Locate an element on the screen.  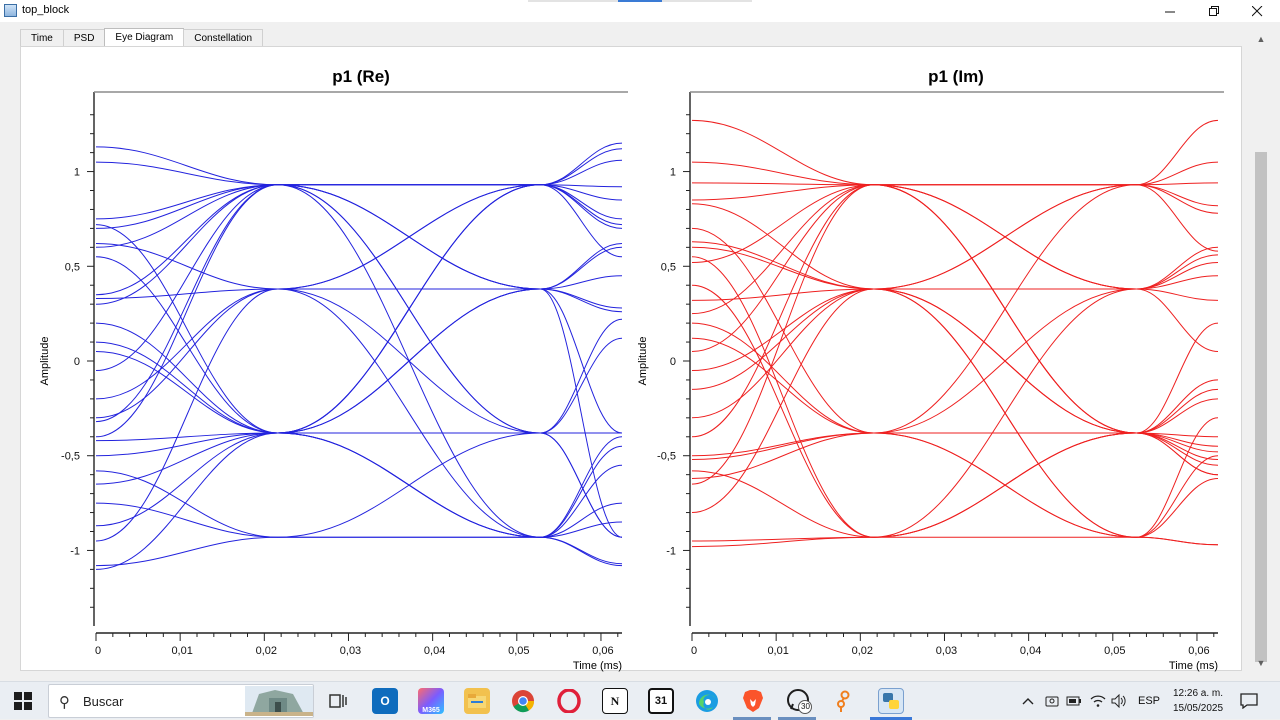
title-bar: top_block is located at coordinates (640, 11).